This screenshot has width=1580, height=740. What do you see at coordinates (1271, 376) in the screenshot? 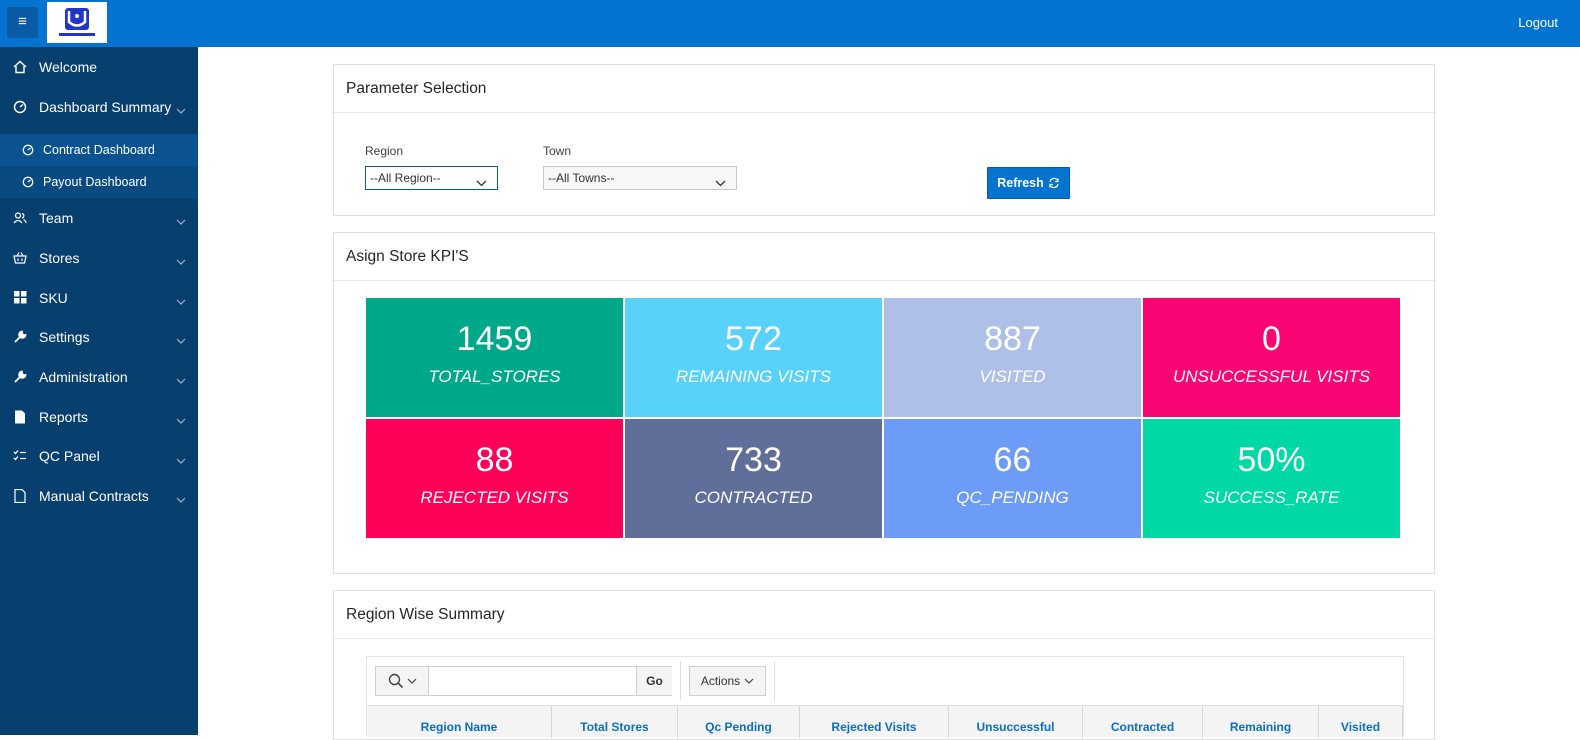
I see `kpi-label: UNSUCCESSFUL VISITS` at bounding box center [1271, 376].